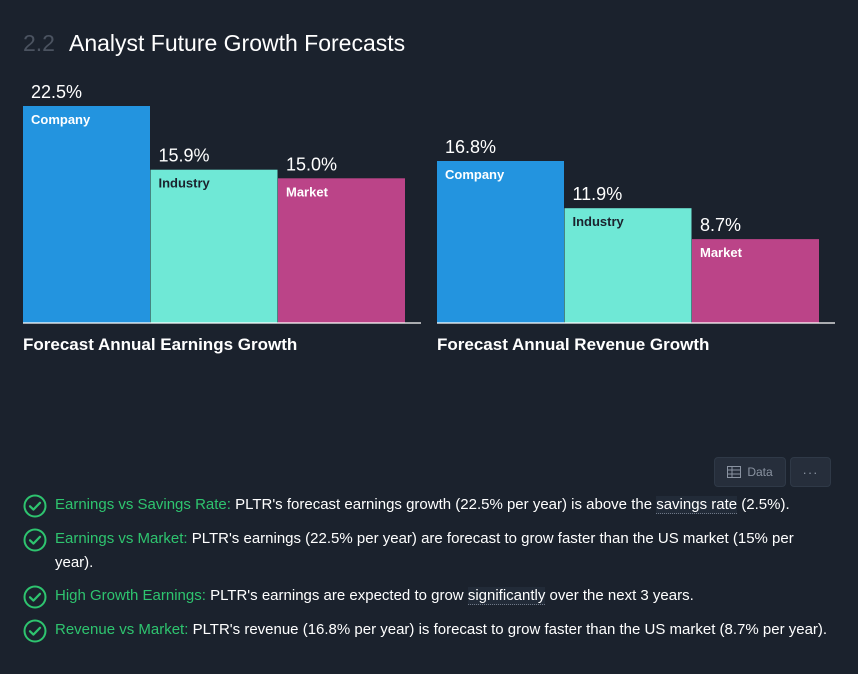 The image size is (858, 674). Describe the element at coordinates (185, 183) in the screenshot. I see `earnings-category-label-industry: Industry` at that location.